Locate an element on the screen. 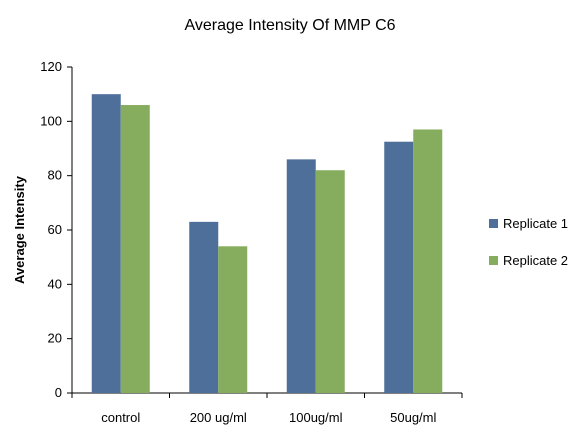 The width and height of the screenshot is (579, 430). y-axis-label: Average Intensity is located at coordinates (19, 229).